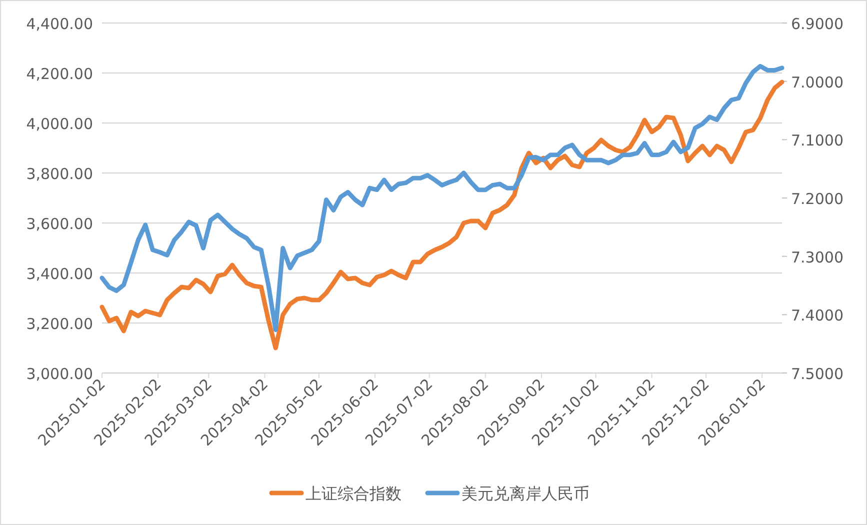 Image resolution: width=867 pixels, height=525 pixels. I want to click on y-tick-label: 3,400.00, so click(59, 274).